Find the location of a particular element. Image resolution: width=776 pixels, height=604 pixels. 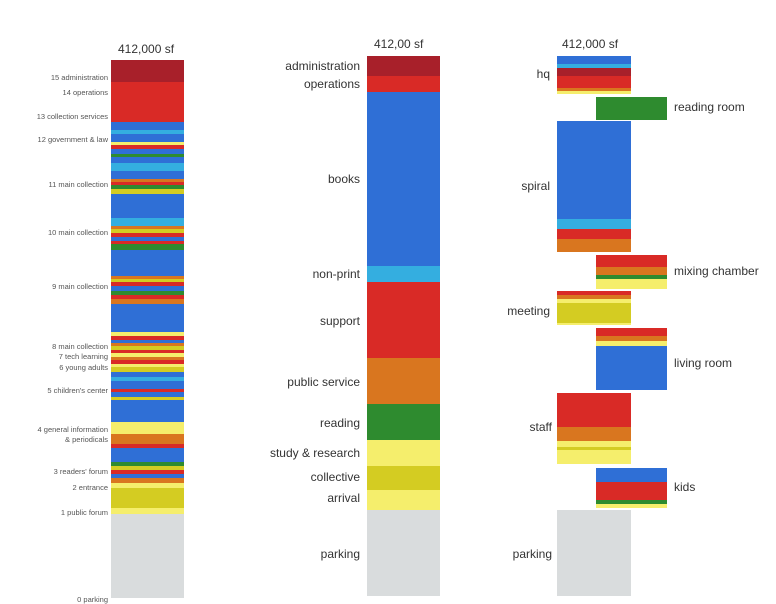

block-staff is located at coordinates (594, 428).